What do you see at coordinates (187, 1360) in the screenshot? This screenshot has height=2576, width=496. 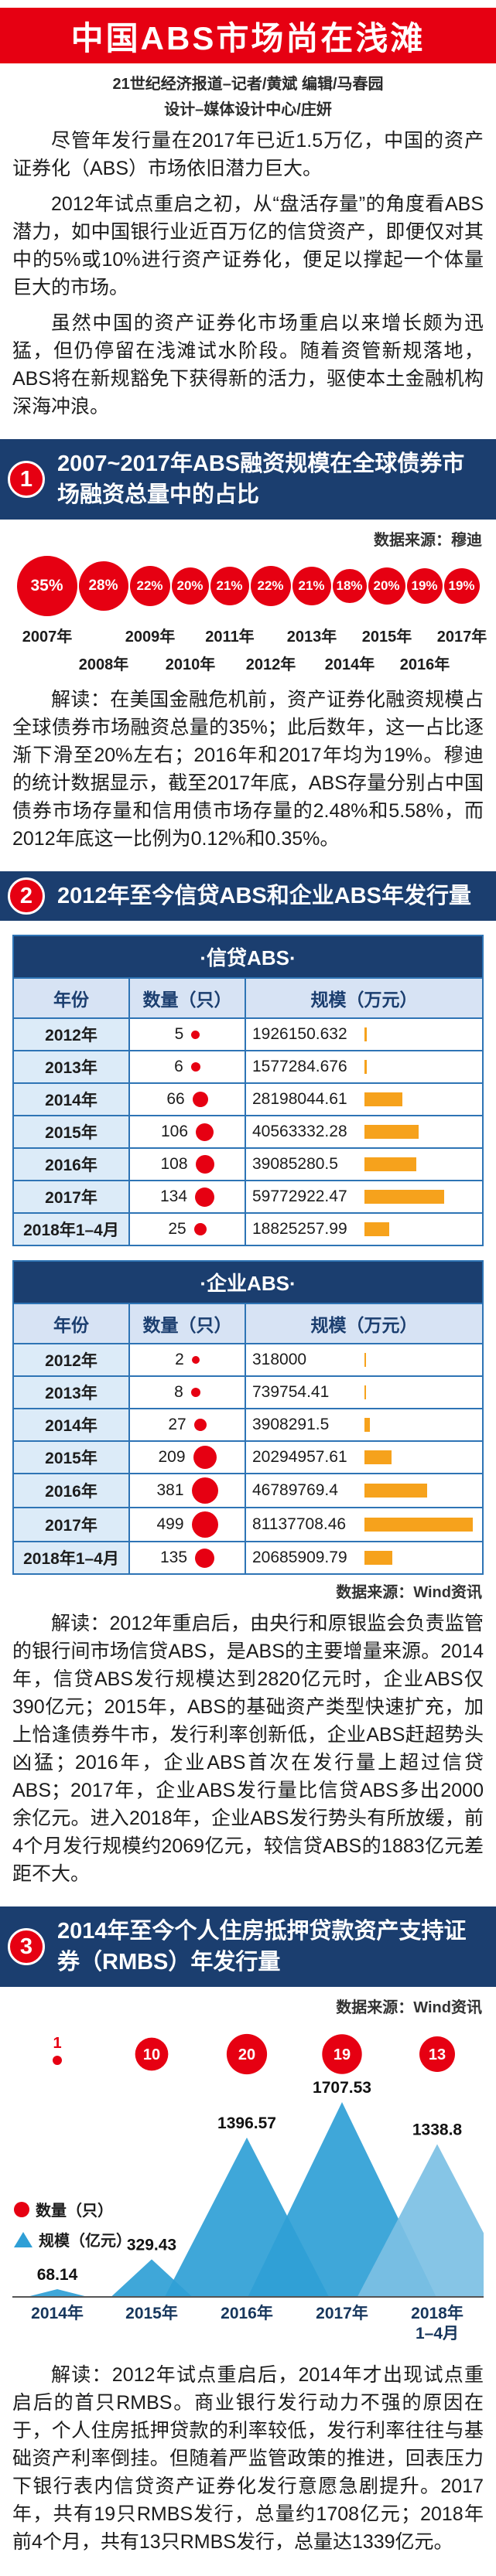 I see `count-cell: 2` at bounding box center [187, 1360].